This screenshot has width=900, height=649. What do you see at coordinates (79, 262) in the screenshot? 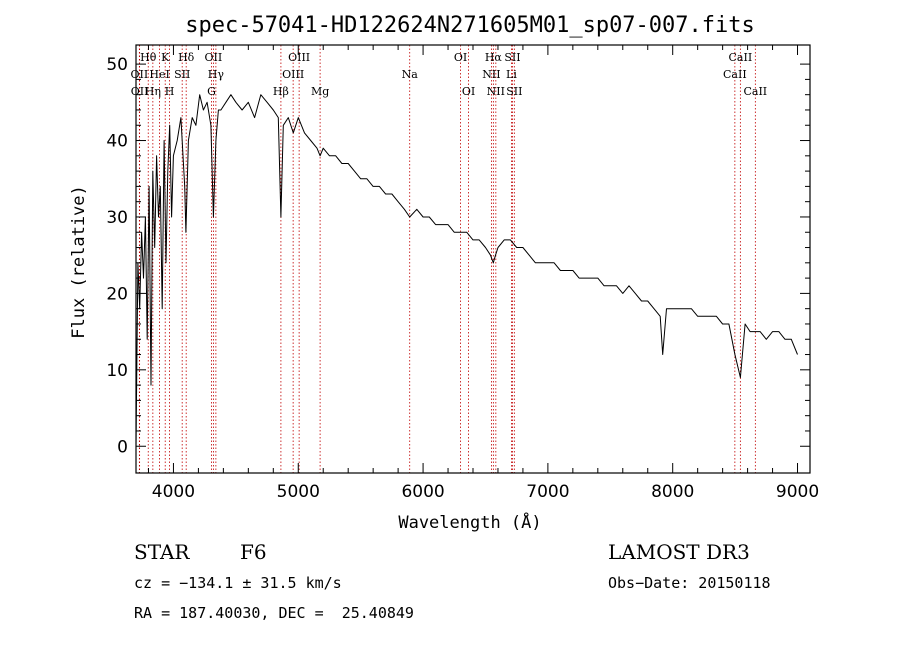
I see `y-axis-label: Flux (relative)` at bounding box center [79, 262].